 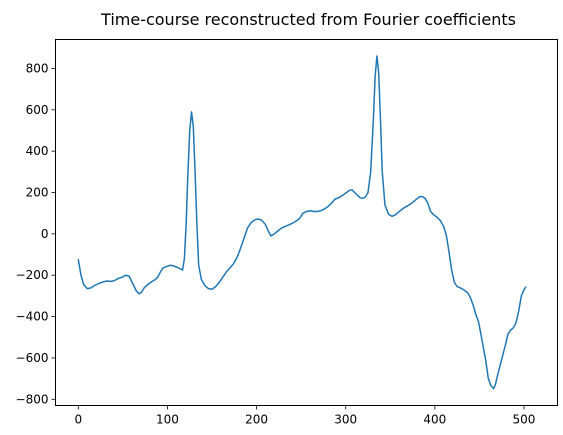 I want to click on x-tick-label: 0, so click(x=78, y=420).